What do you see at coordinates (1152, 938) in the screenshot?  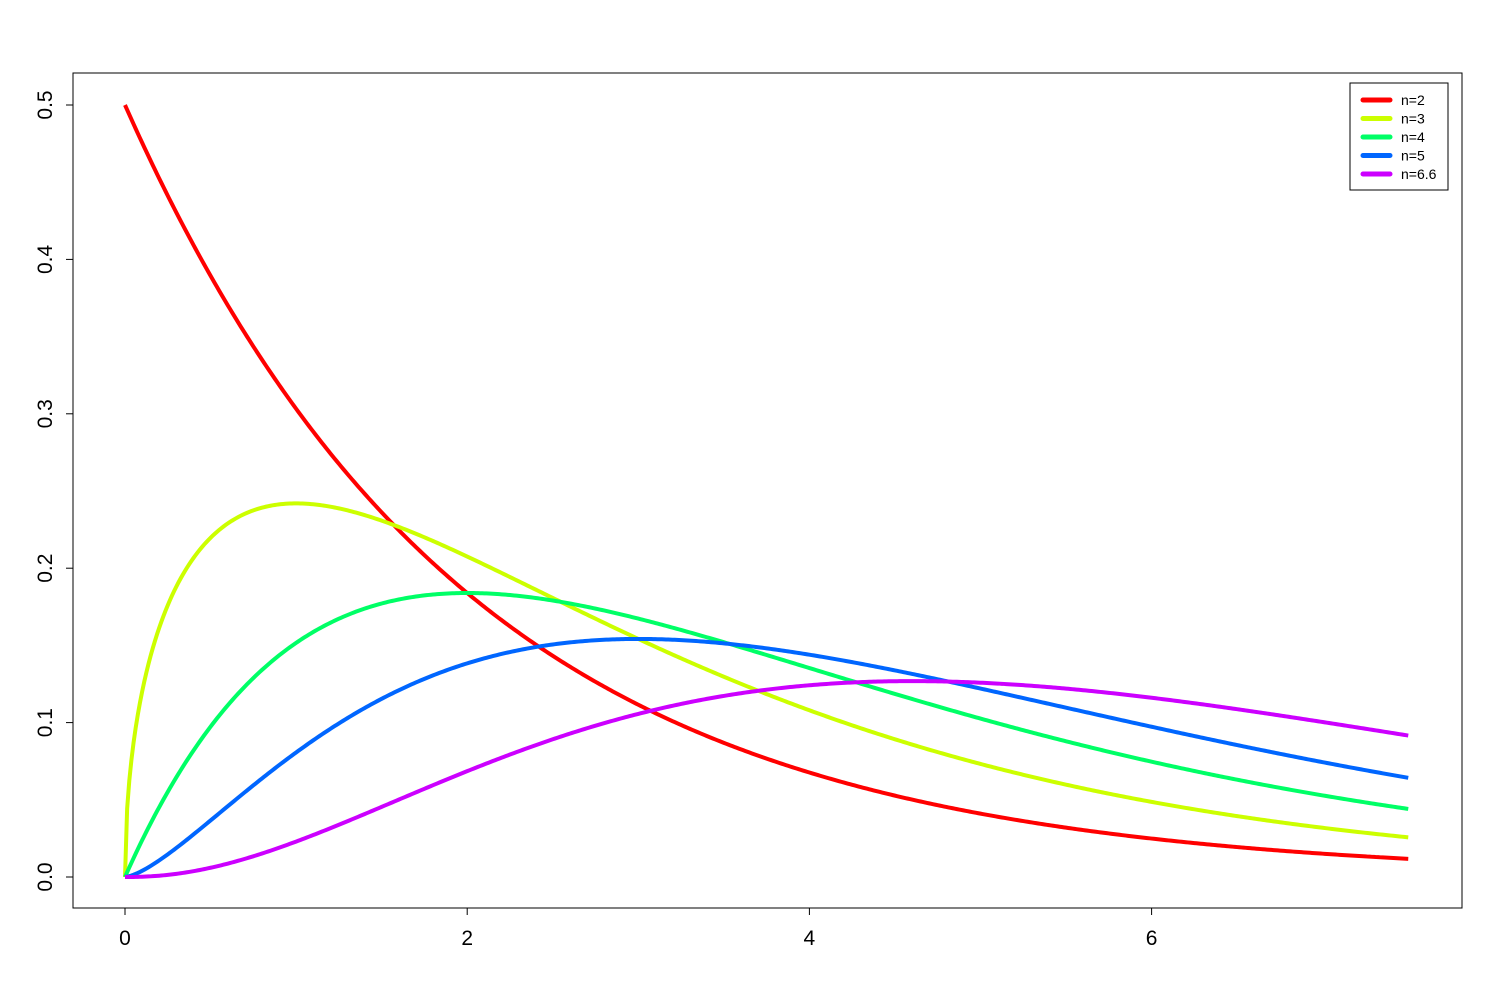 I see `x-tick-label: 6` at bounding box center [1152, 938].